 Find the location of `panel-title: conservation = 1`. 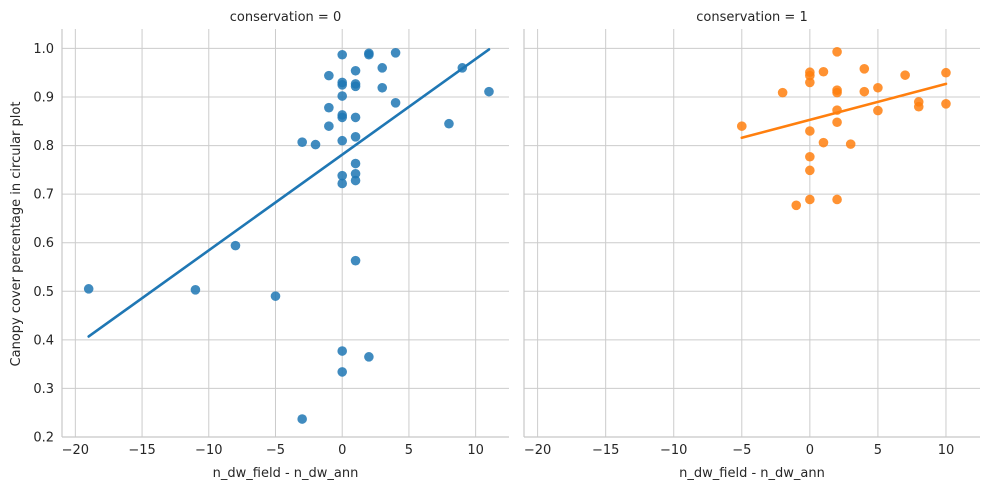

panel-title: conservation = 1 is located at coordinates (751, 17).